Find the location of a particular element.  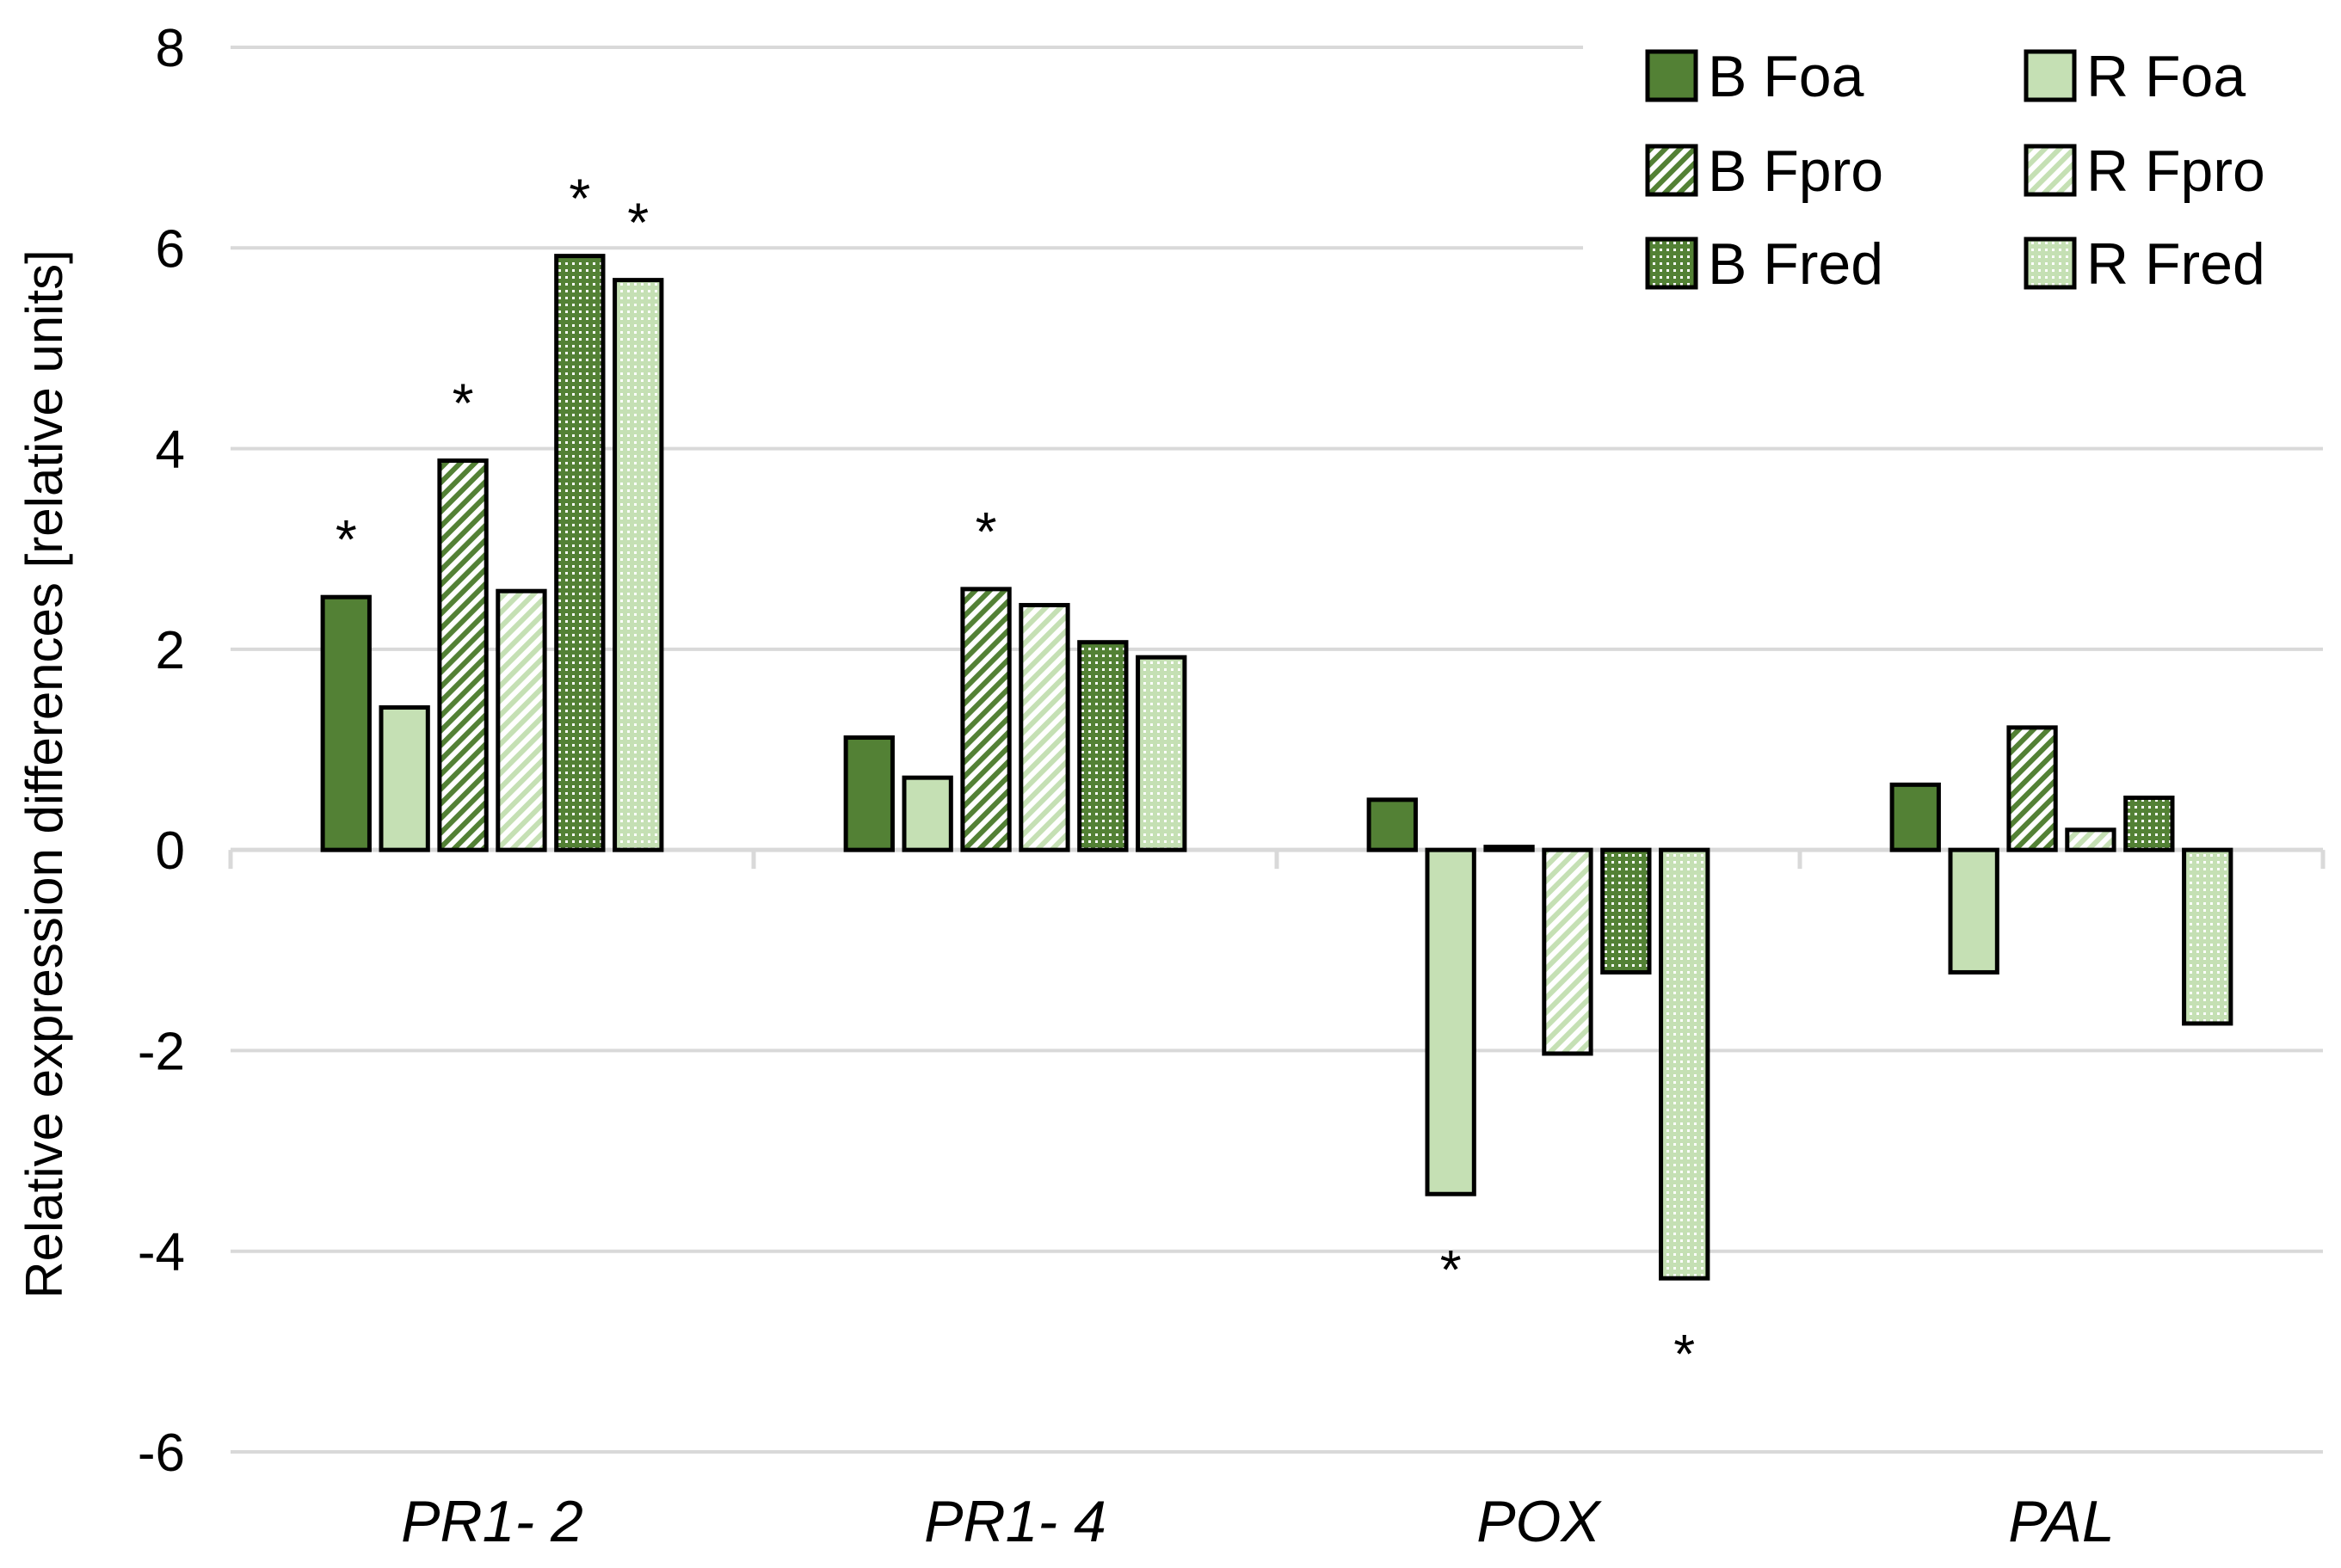

y-tick-label: 8 is located at coordinates (170, 49).